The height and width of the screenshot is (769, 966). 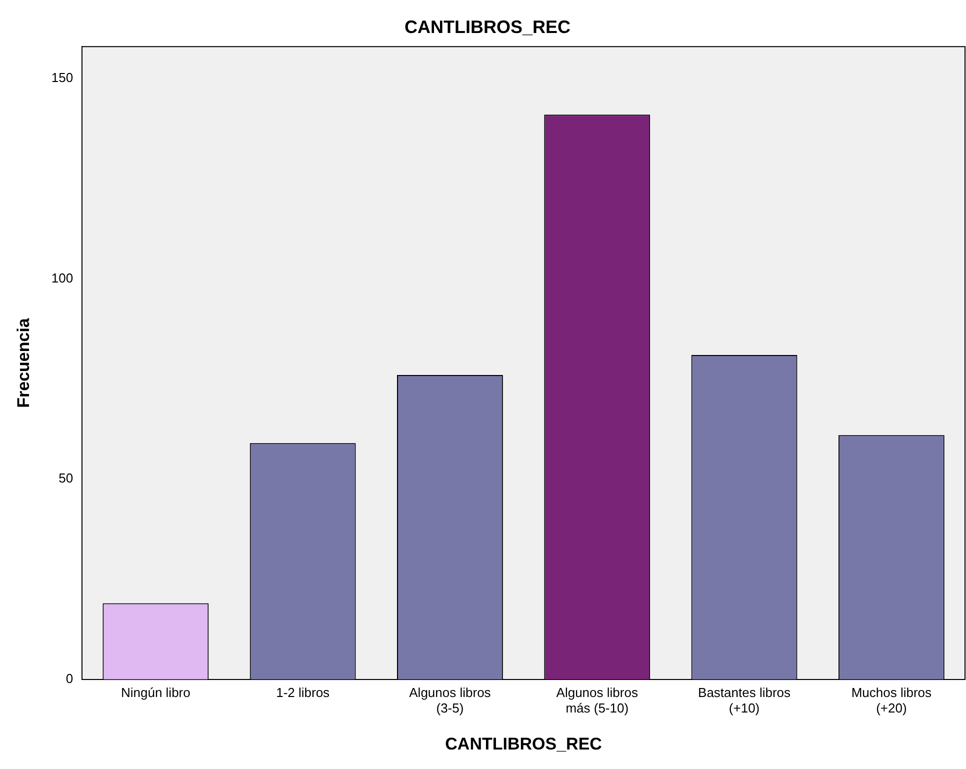 What do you see at coordinates (62, 278) in the screenshot?
I see `y-tick-label: 100` at bounding box center [62, 278].